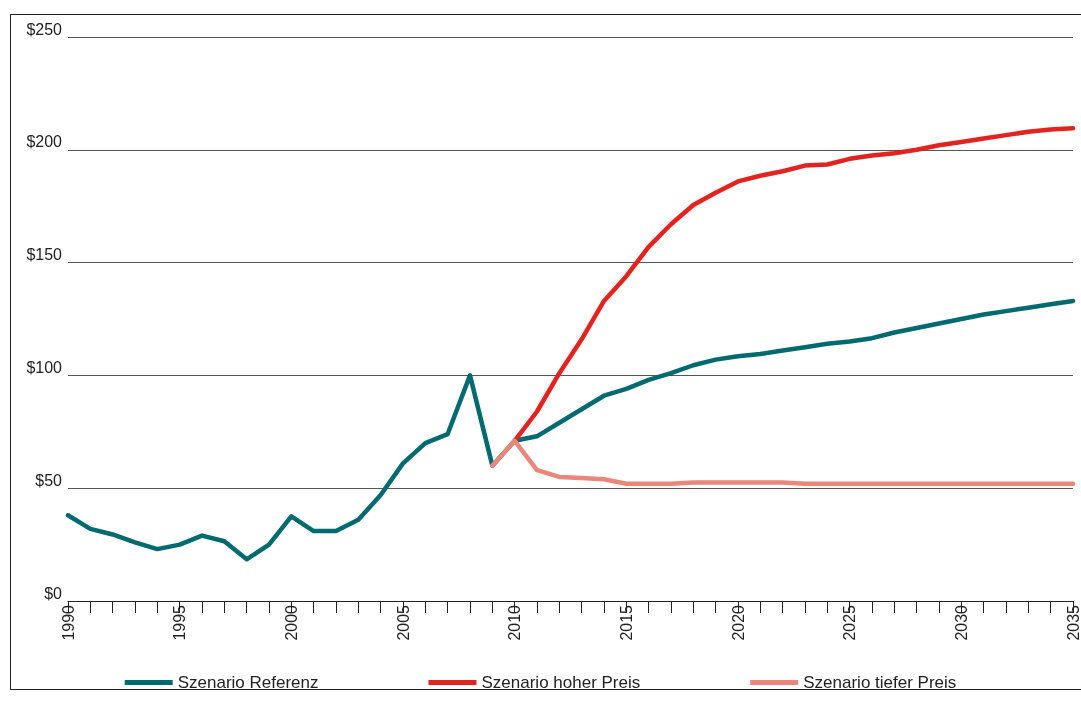  Describe the element at coordinates (248, 682) in the screenshot. I see `legend-label: Szenario Referenz` at that location.